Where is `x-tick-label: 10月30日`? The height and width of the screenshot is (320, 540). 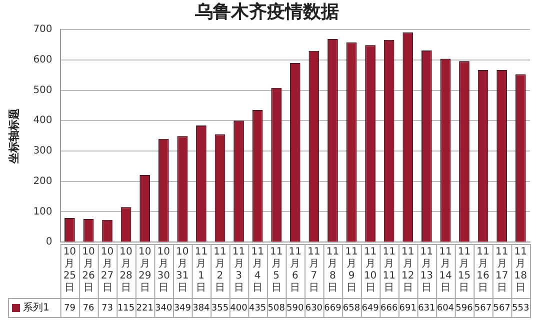 x-tick-label: 10月30日 is located at coordinates (163, 270).